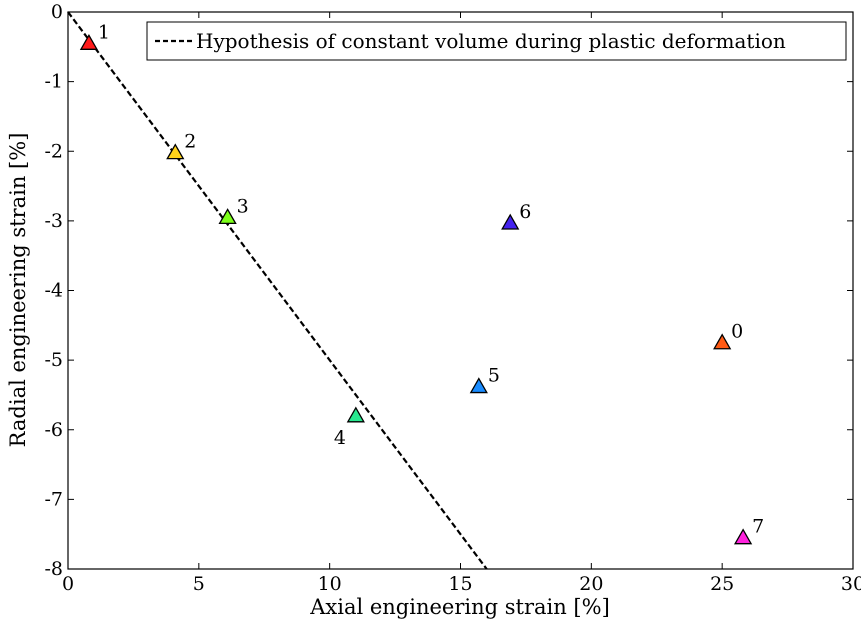  What do you see at coordinates (459, 607) in the screenshot?
I see `x-axis-label: Axial engineering strain [%]` at bounding box center [459, 607].